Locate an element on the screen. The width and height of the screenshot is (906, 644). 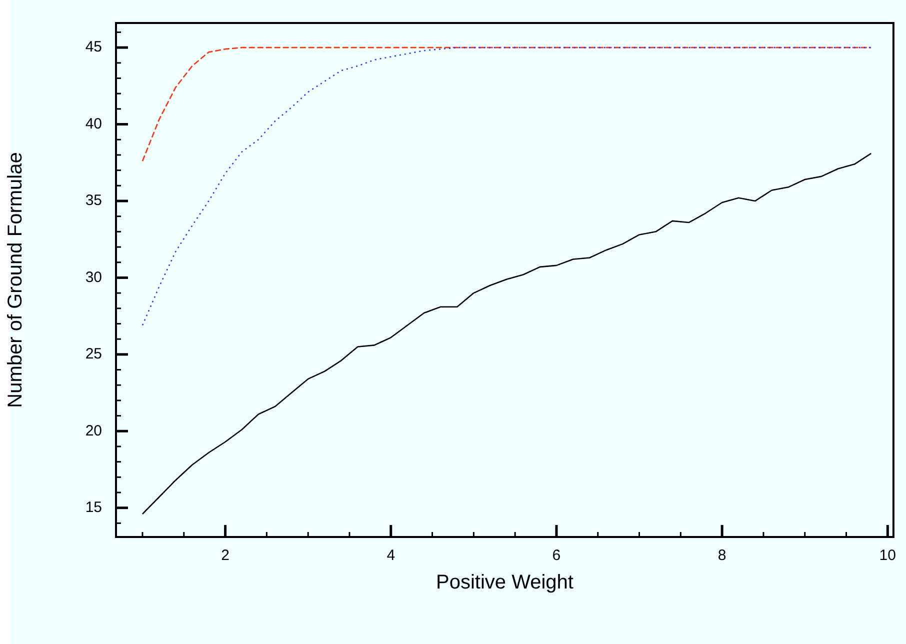
y-tick-label: 40 is located at coordinates (93, 123).